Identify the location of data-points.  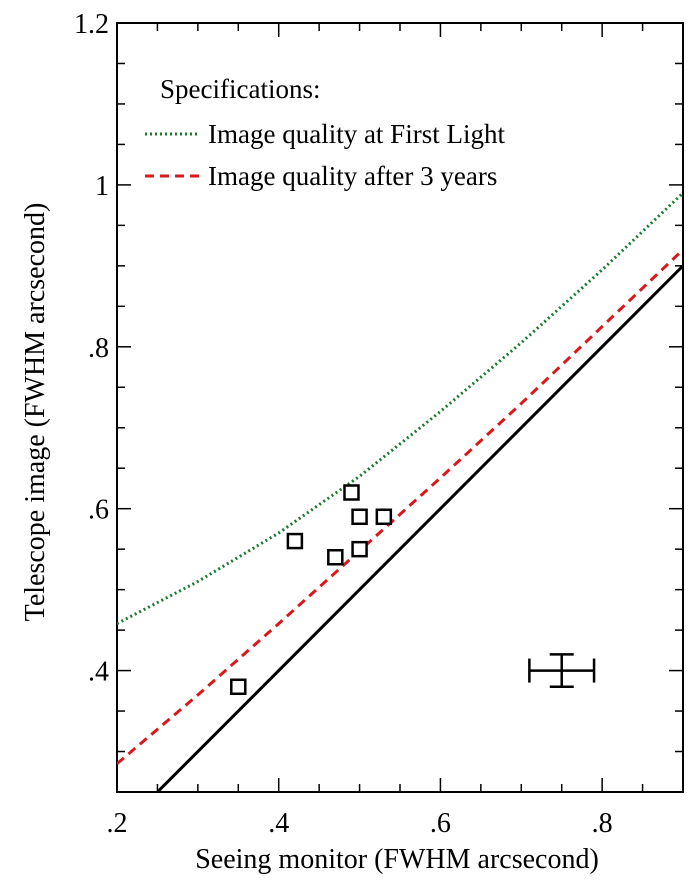
(311, 590).